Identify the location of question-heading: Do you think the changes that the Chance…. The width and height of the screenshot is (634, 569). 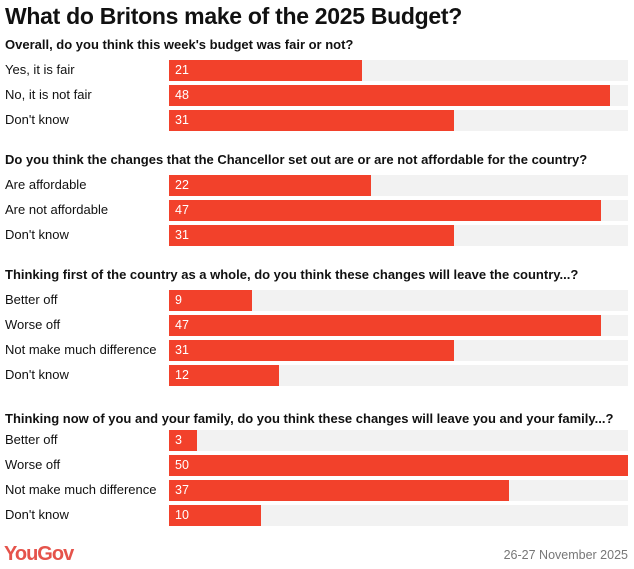
(296, 159).